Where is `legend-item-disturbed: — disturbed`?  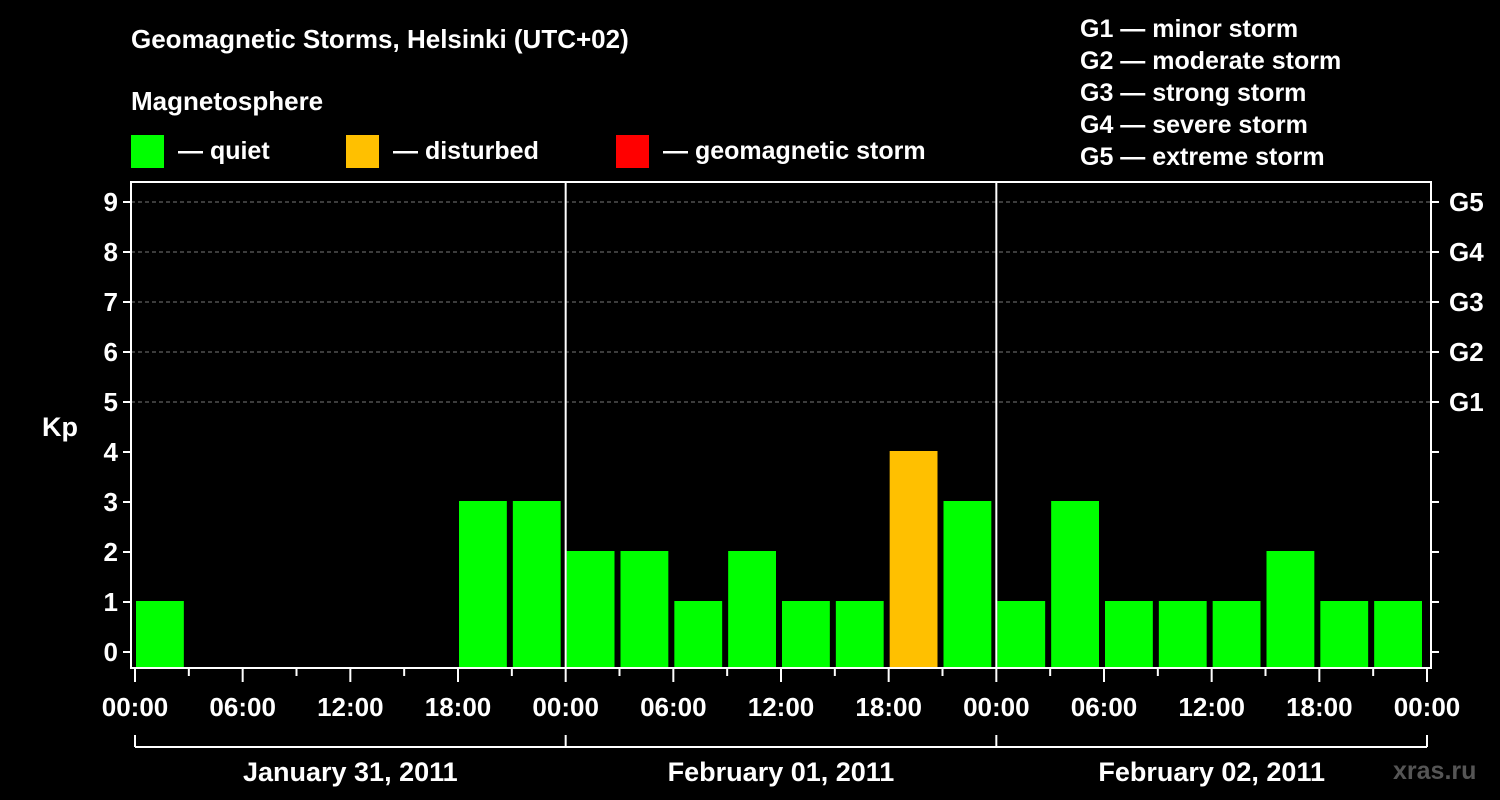 legend-item-disturbed: — disturbed is located at coordinates (442, 151).